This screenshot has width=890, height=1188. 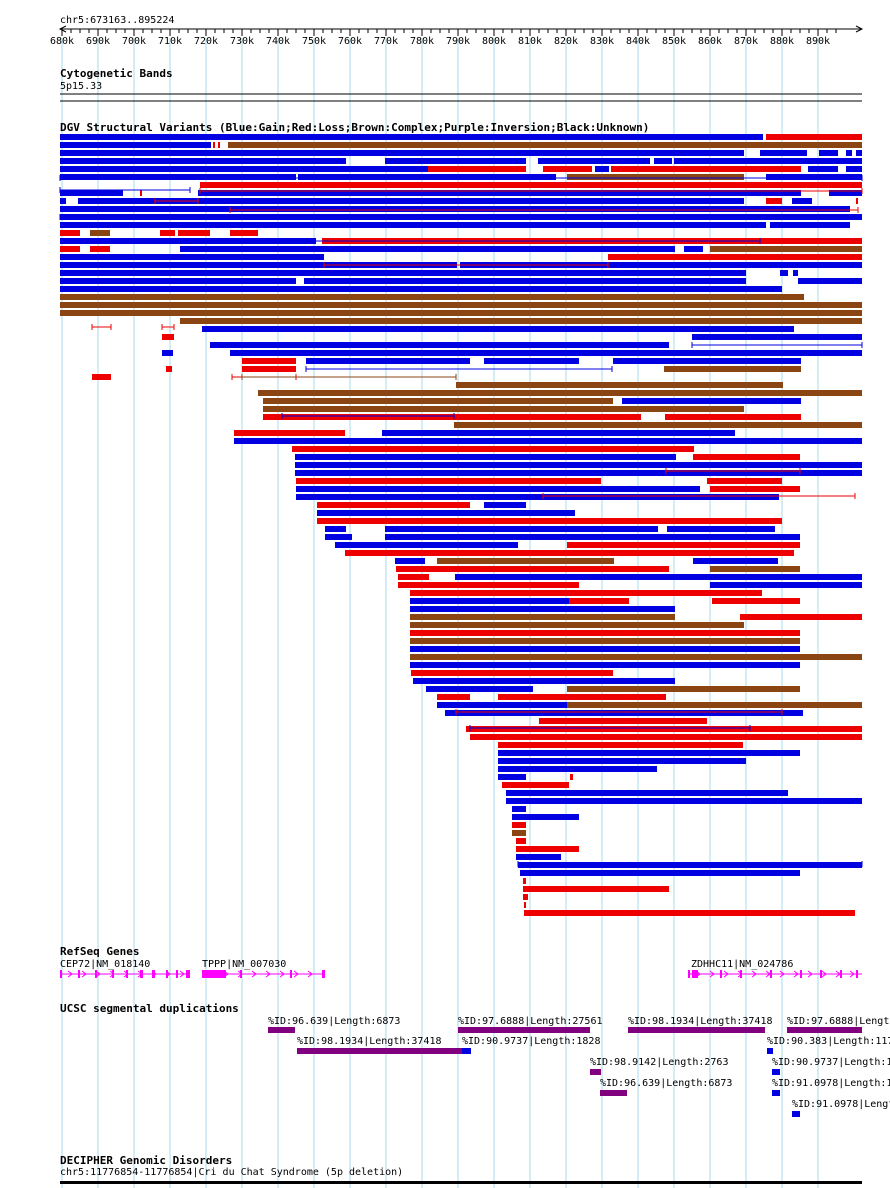 I want to click on cytoband-track-title: Cytogenetic Bands, so click(x=116, y=73).